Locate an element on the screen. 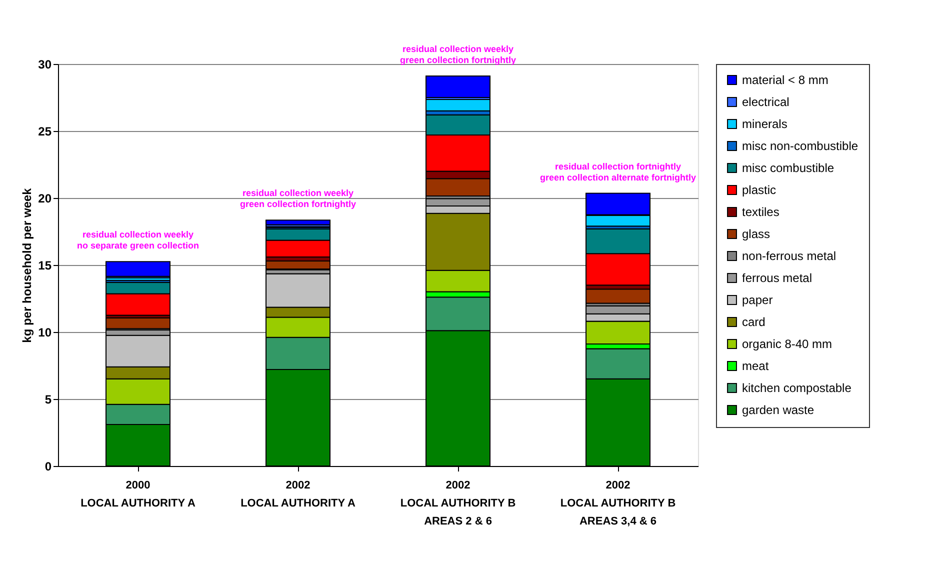 The image size is (939, 584). legend-label: misc combustible is located at coordinates (788, 168).